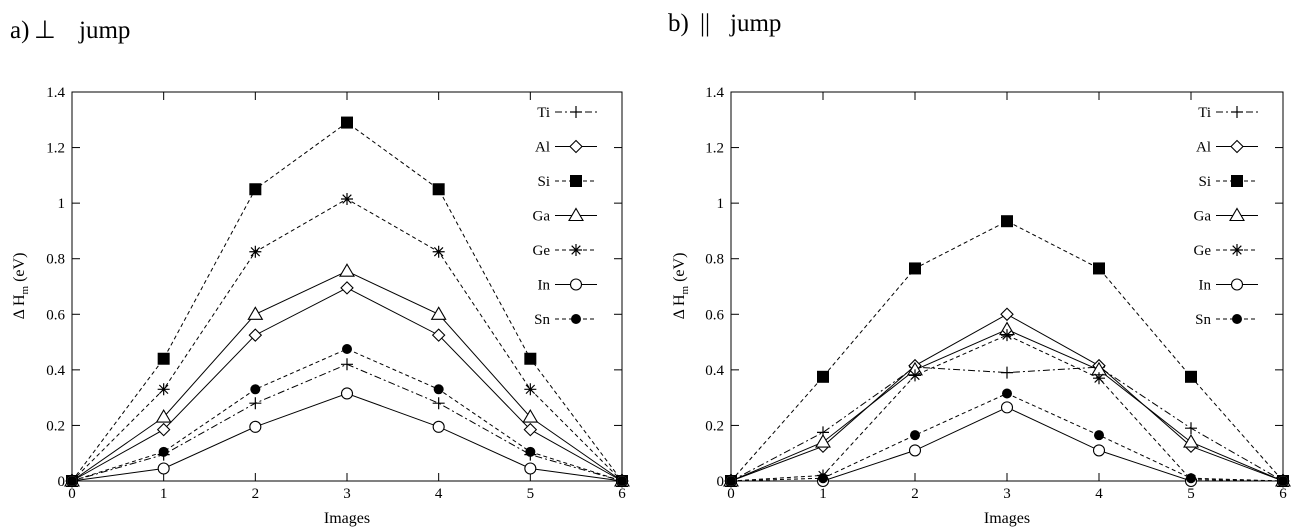  Describe the element at coordinates (576, 284) in the screenshot. I see `legend-marker-in-a` at that location.